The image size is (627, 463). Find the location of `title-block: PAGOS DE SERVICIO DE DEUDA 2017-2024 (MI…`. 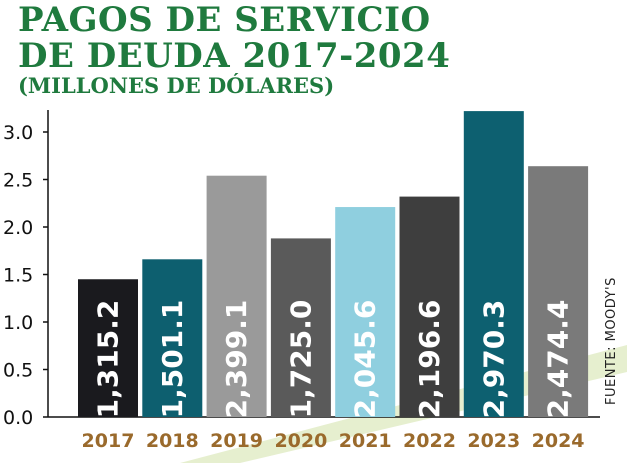

title-block: PAGOS DE SERVICIO DE DEUDA 2017-2024 (MI… is located at coordinates (234, 50).